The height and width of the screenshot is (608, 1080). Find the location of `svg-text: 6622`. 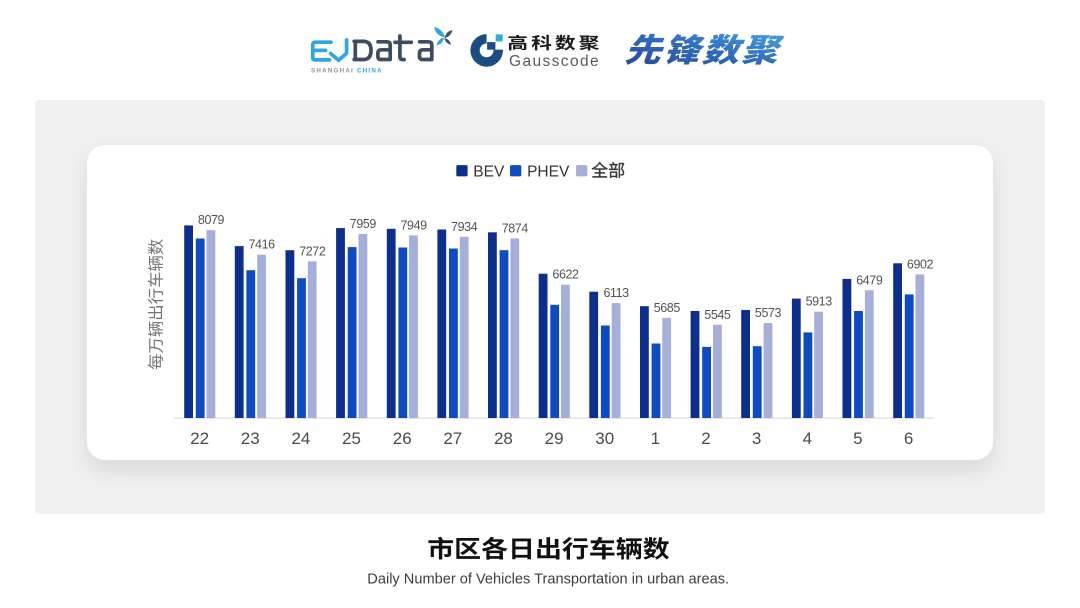

svg-text: 6622 is located at coordinates (565, 275).